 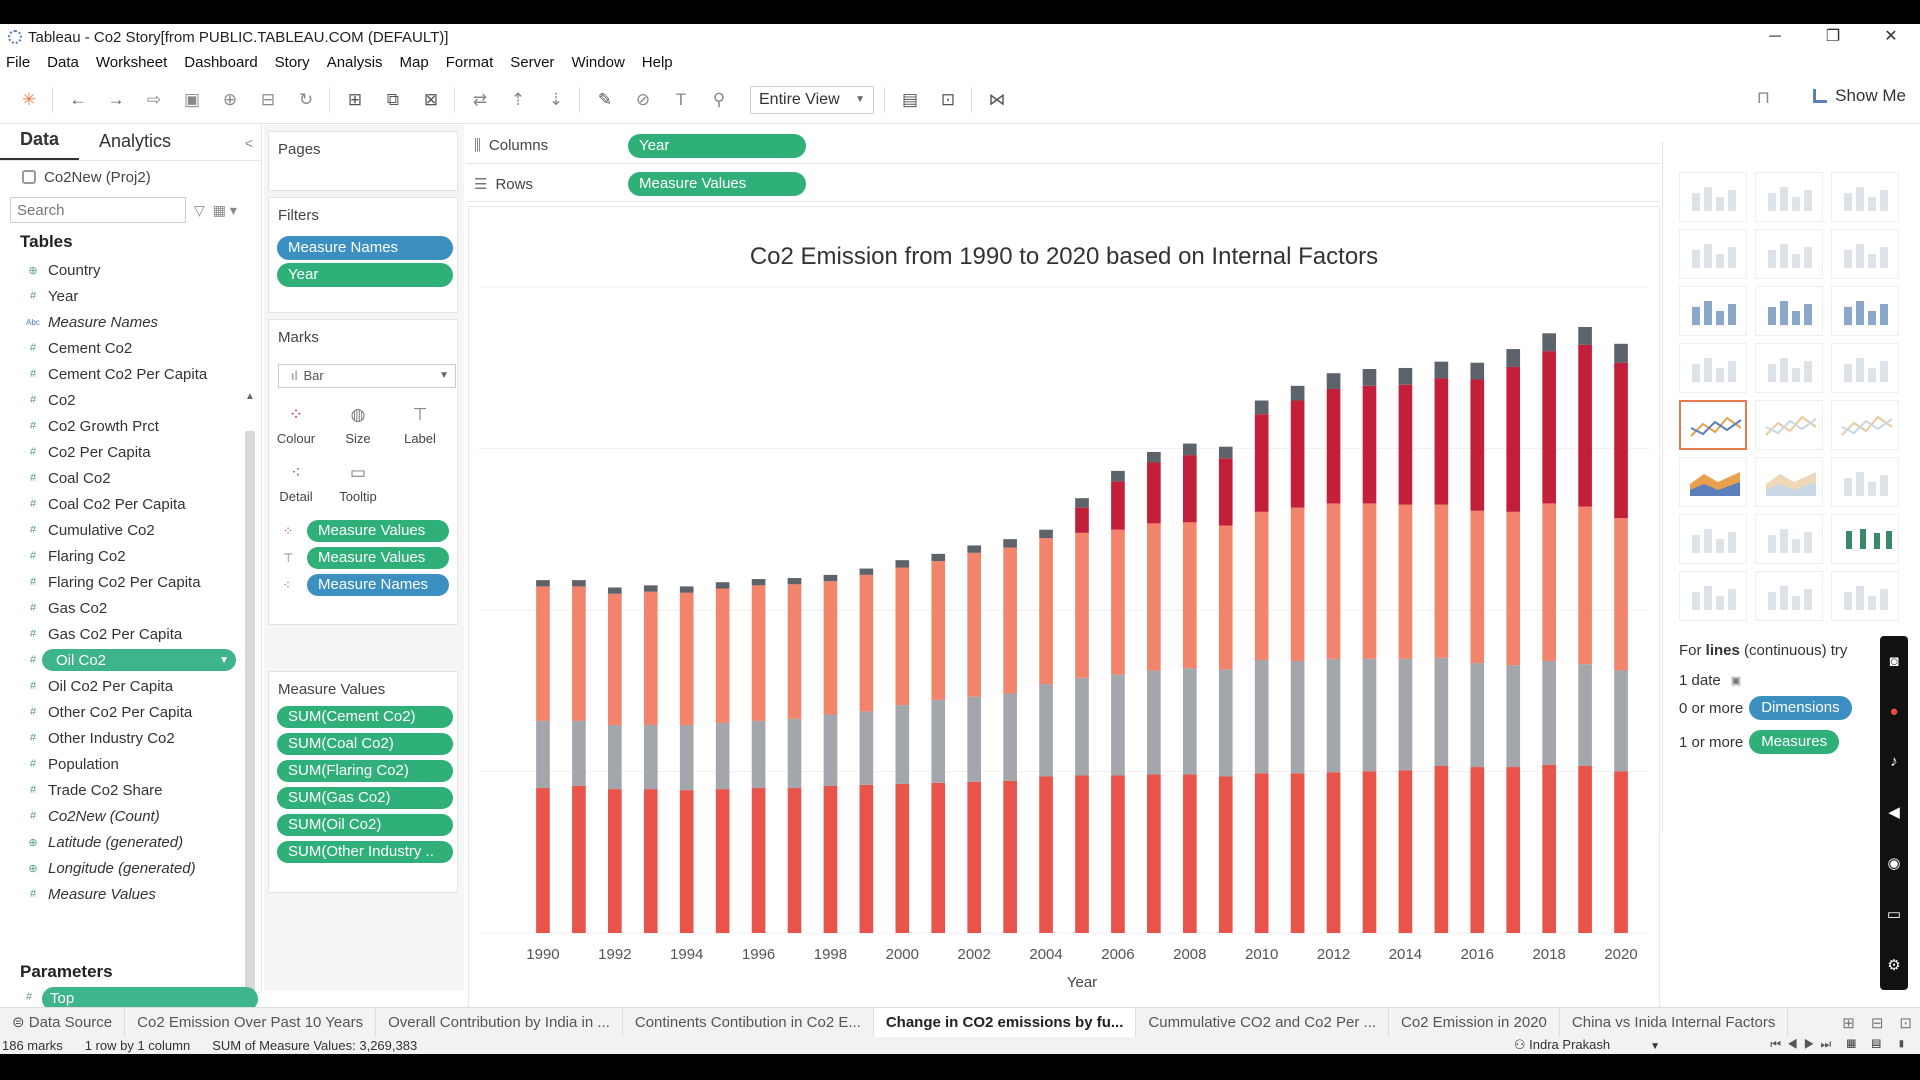 What do you see at coordinates (717, 184) in the screenshot?
I see `rows-measure-values-pill: Measure Values` at bounding box center [717, 184].